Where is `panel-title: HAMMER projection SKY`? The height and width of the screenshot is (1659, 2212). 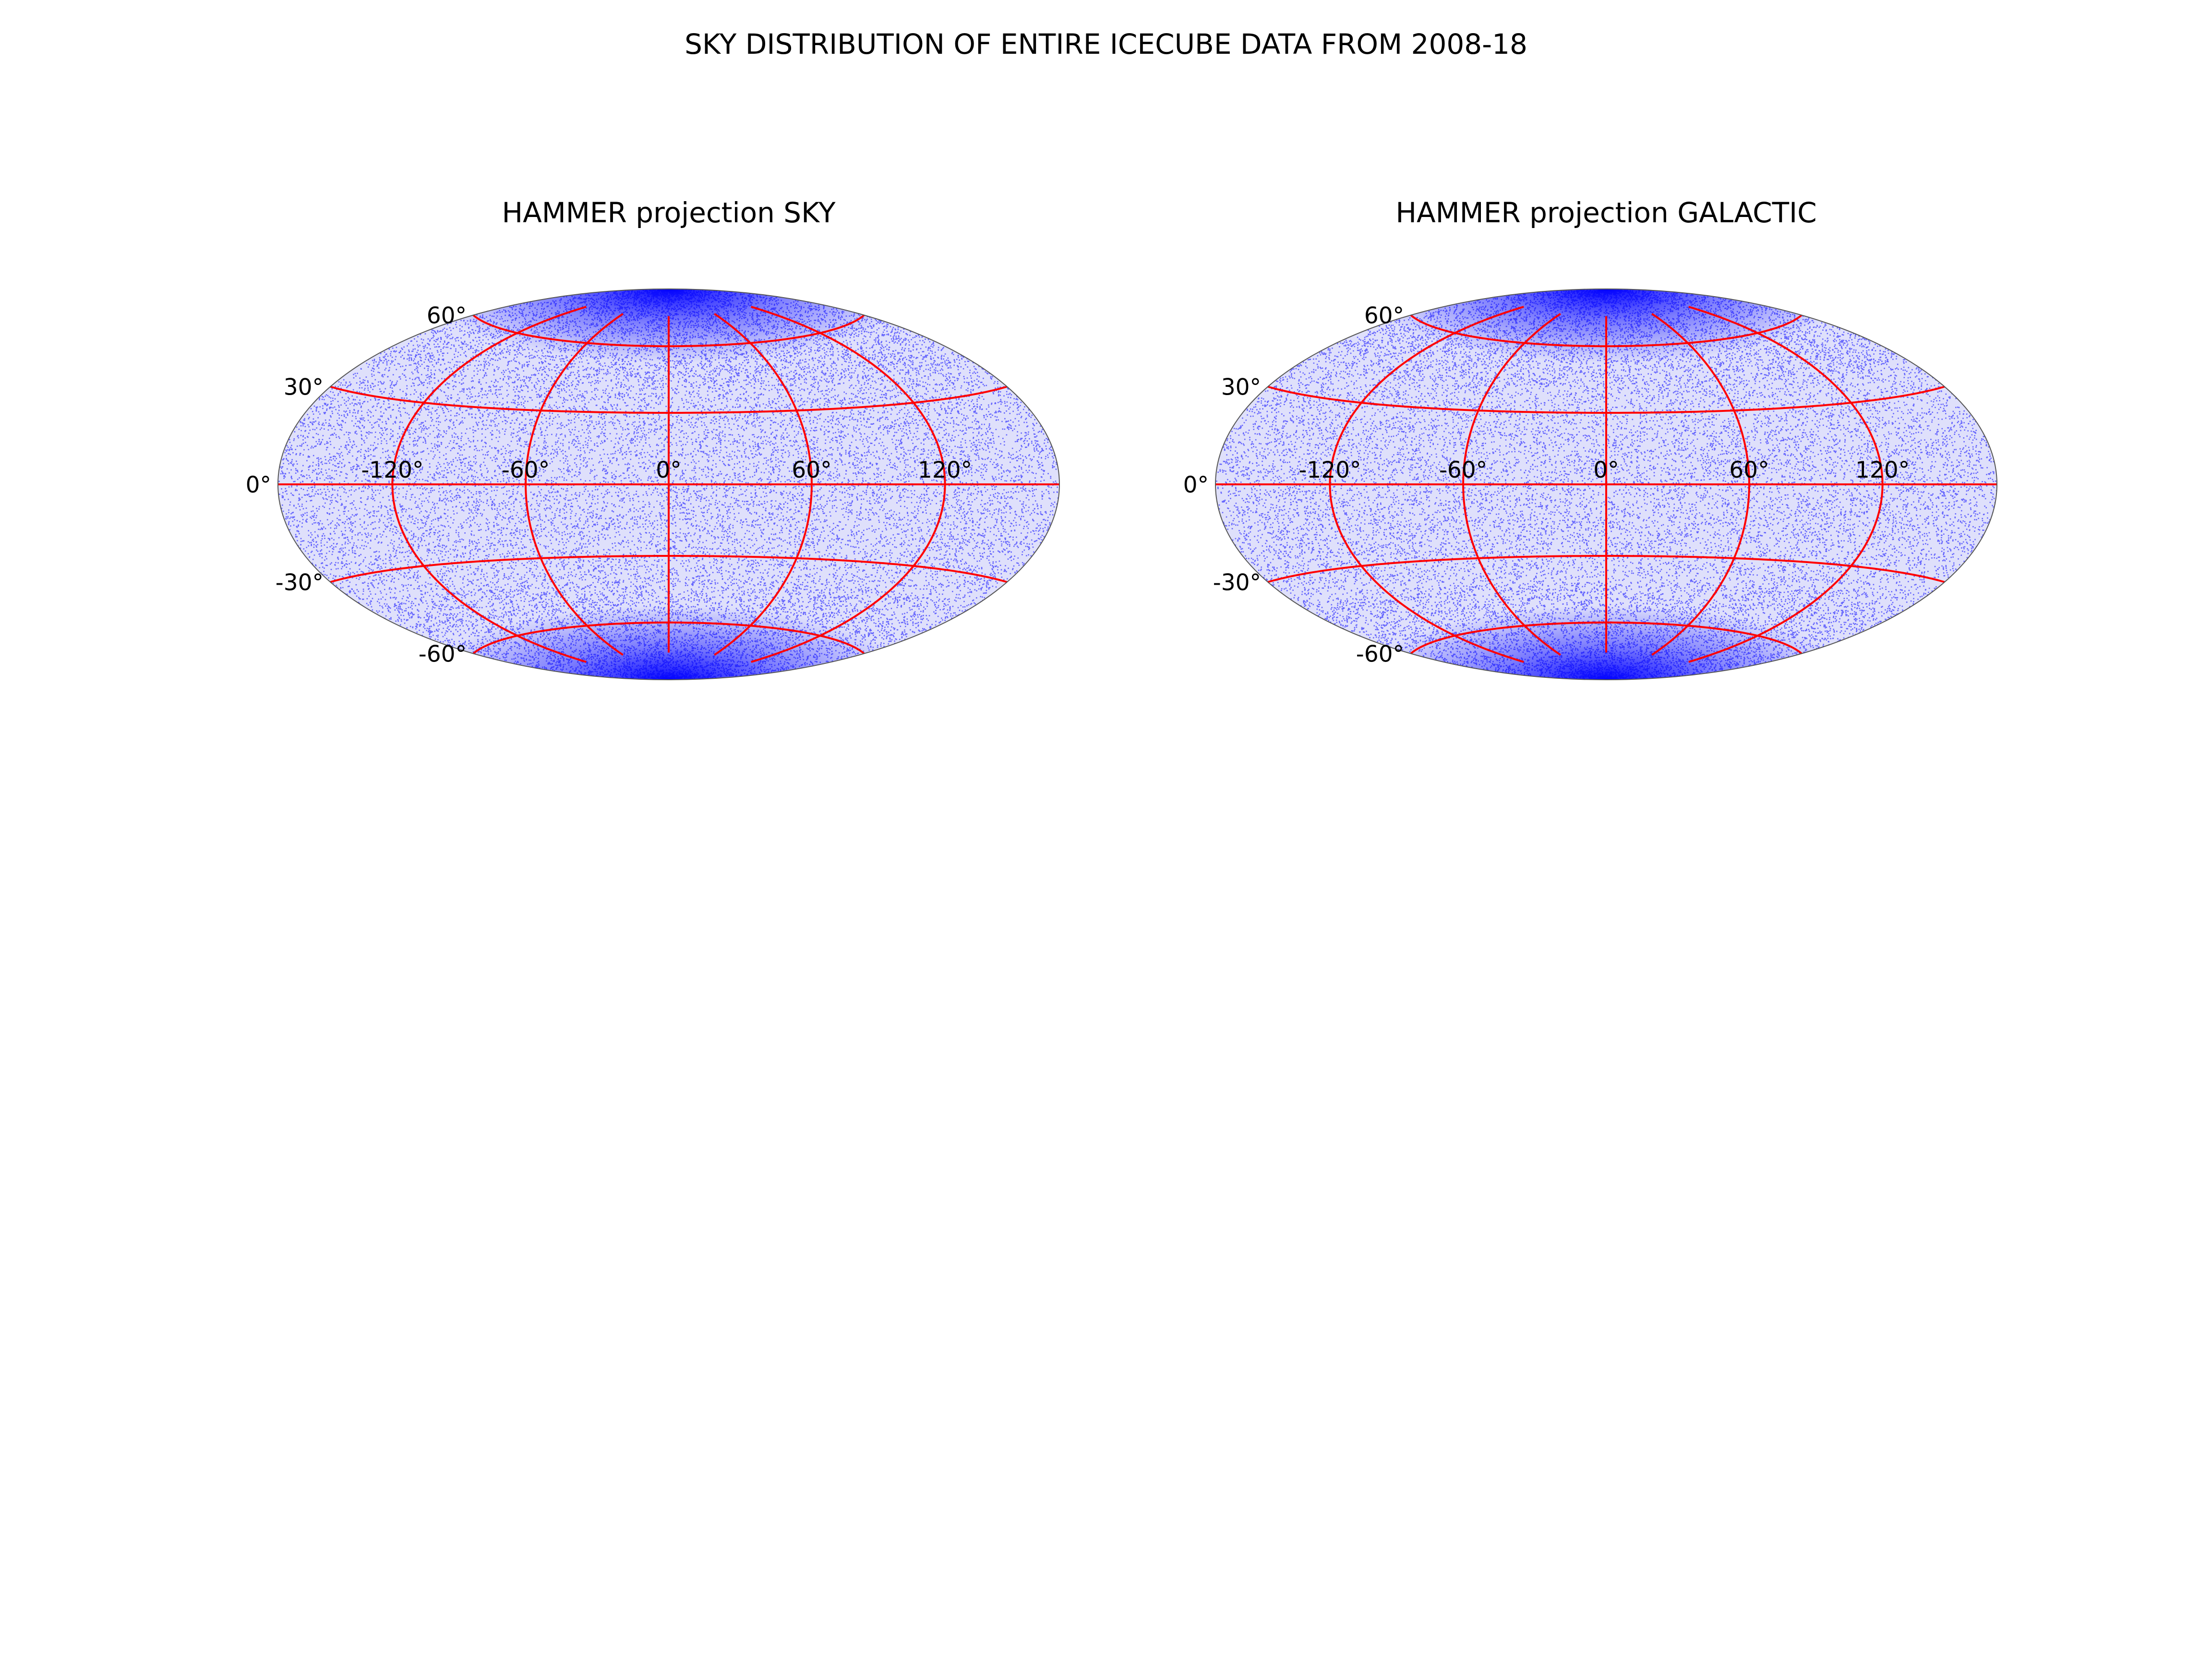 panel-title: HAMMER projection SKY is located at coordinates (669, 212).